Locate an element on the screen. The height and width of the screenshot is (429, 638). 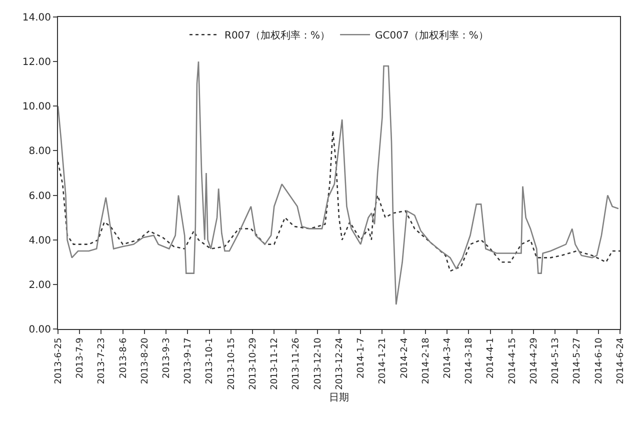
x-tick-label: 2013-6-25 is located at coordinates (59, 361).